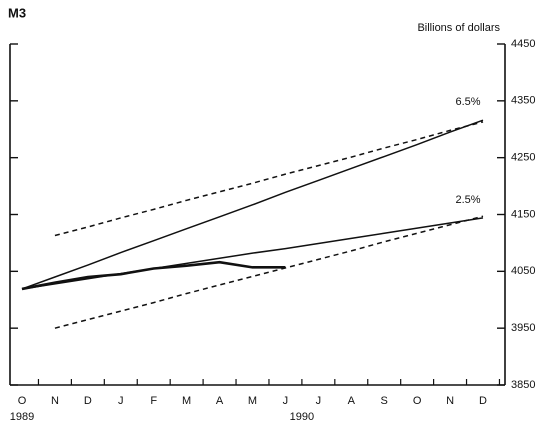  I want to click on y-tick-label: 4050, so click(523, 271).